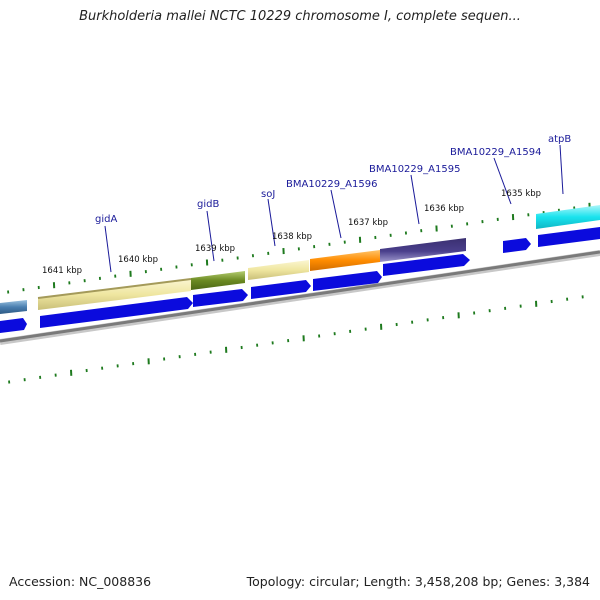  I want to click on gene-arrow-left-edge, so click(13, 325).